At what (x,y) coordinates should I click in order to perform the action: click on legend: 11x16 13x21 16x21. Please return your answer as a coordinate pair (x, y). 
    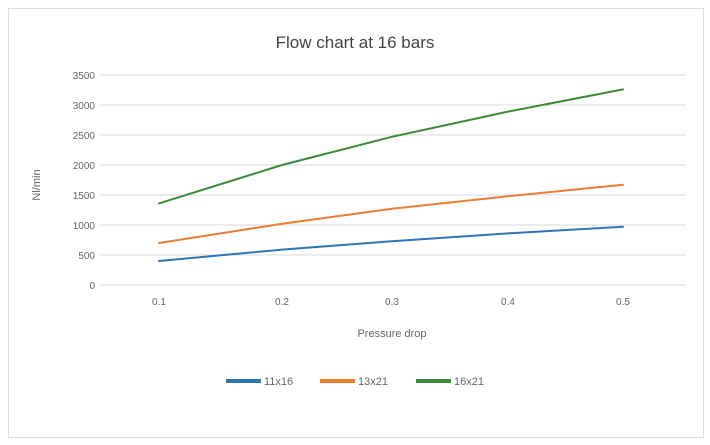
    Looking at the image, I should click on (355, 382).